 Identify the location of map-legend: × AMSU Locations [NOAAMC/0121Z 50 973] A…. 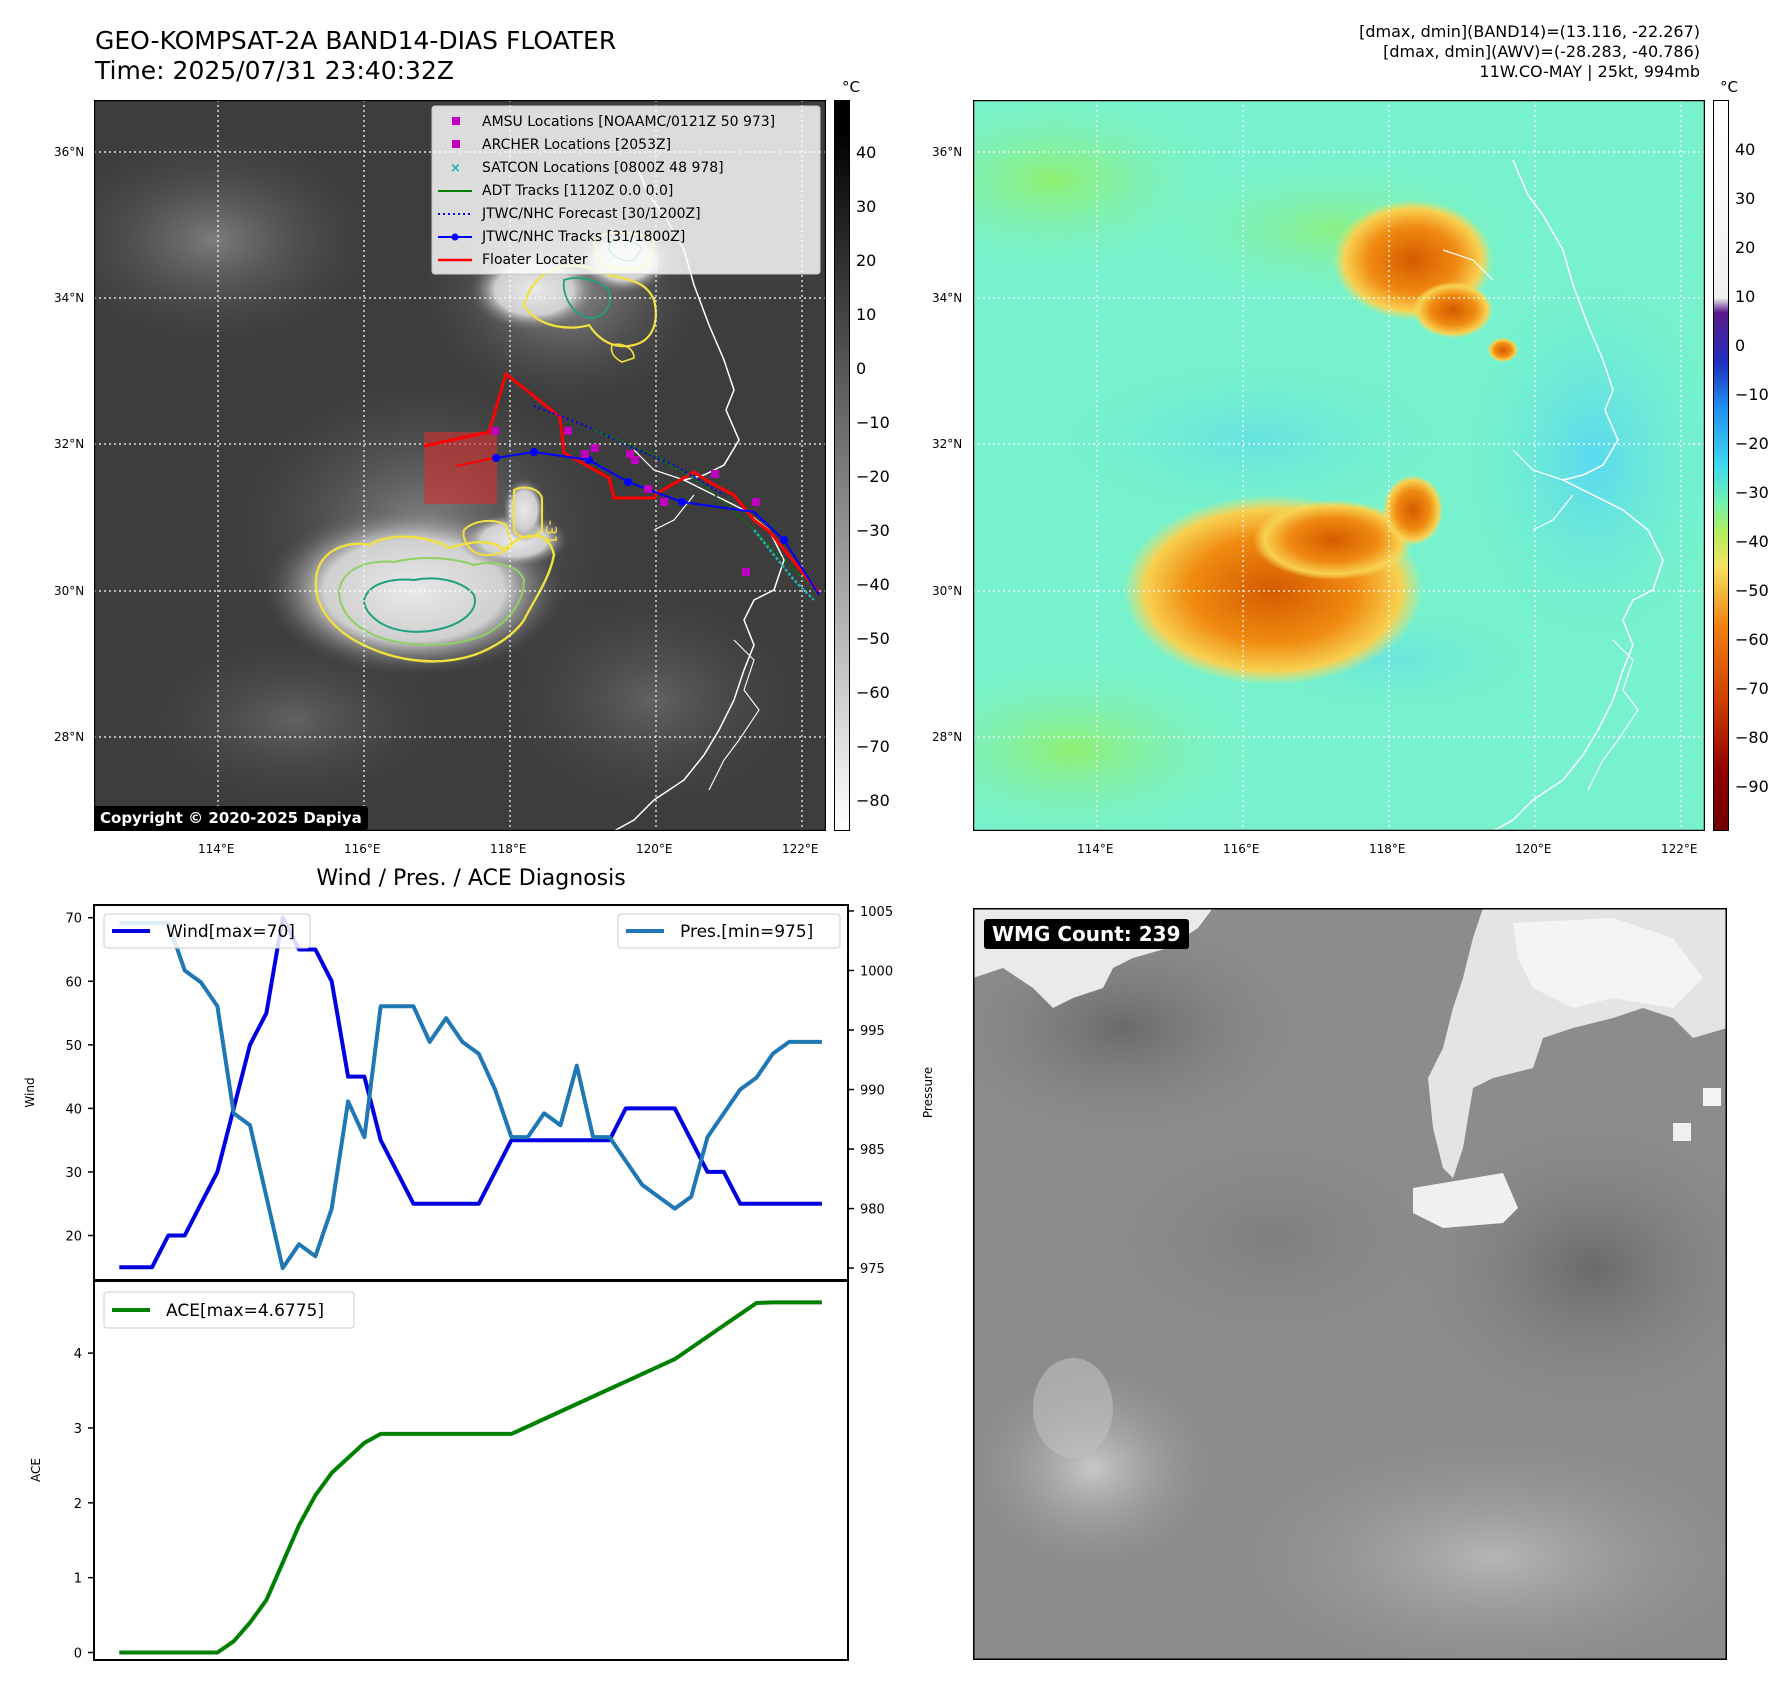
(626, 190).